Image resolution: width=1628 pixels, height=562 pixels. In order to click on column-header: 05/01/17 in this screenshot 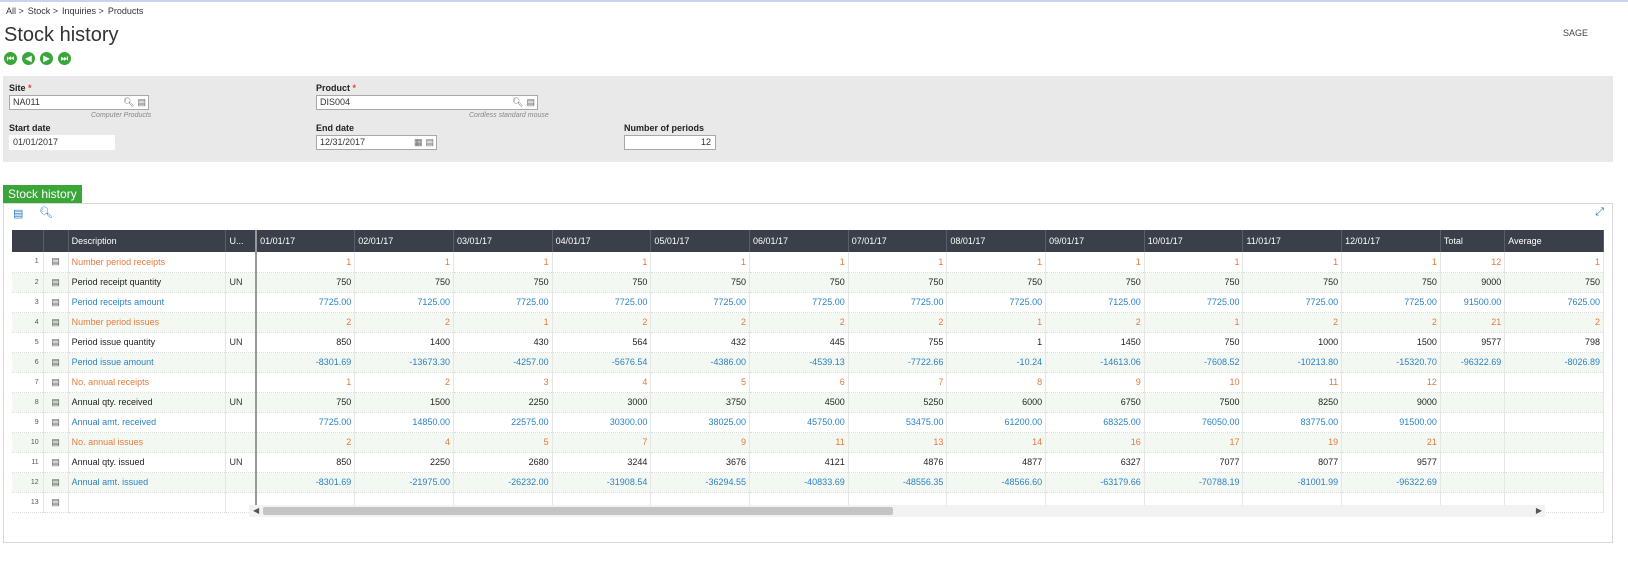, I will do `click(700, 241)`.